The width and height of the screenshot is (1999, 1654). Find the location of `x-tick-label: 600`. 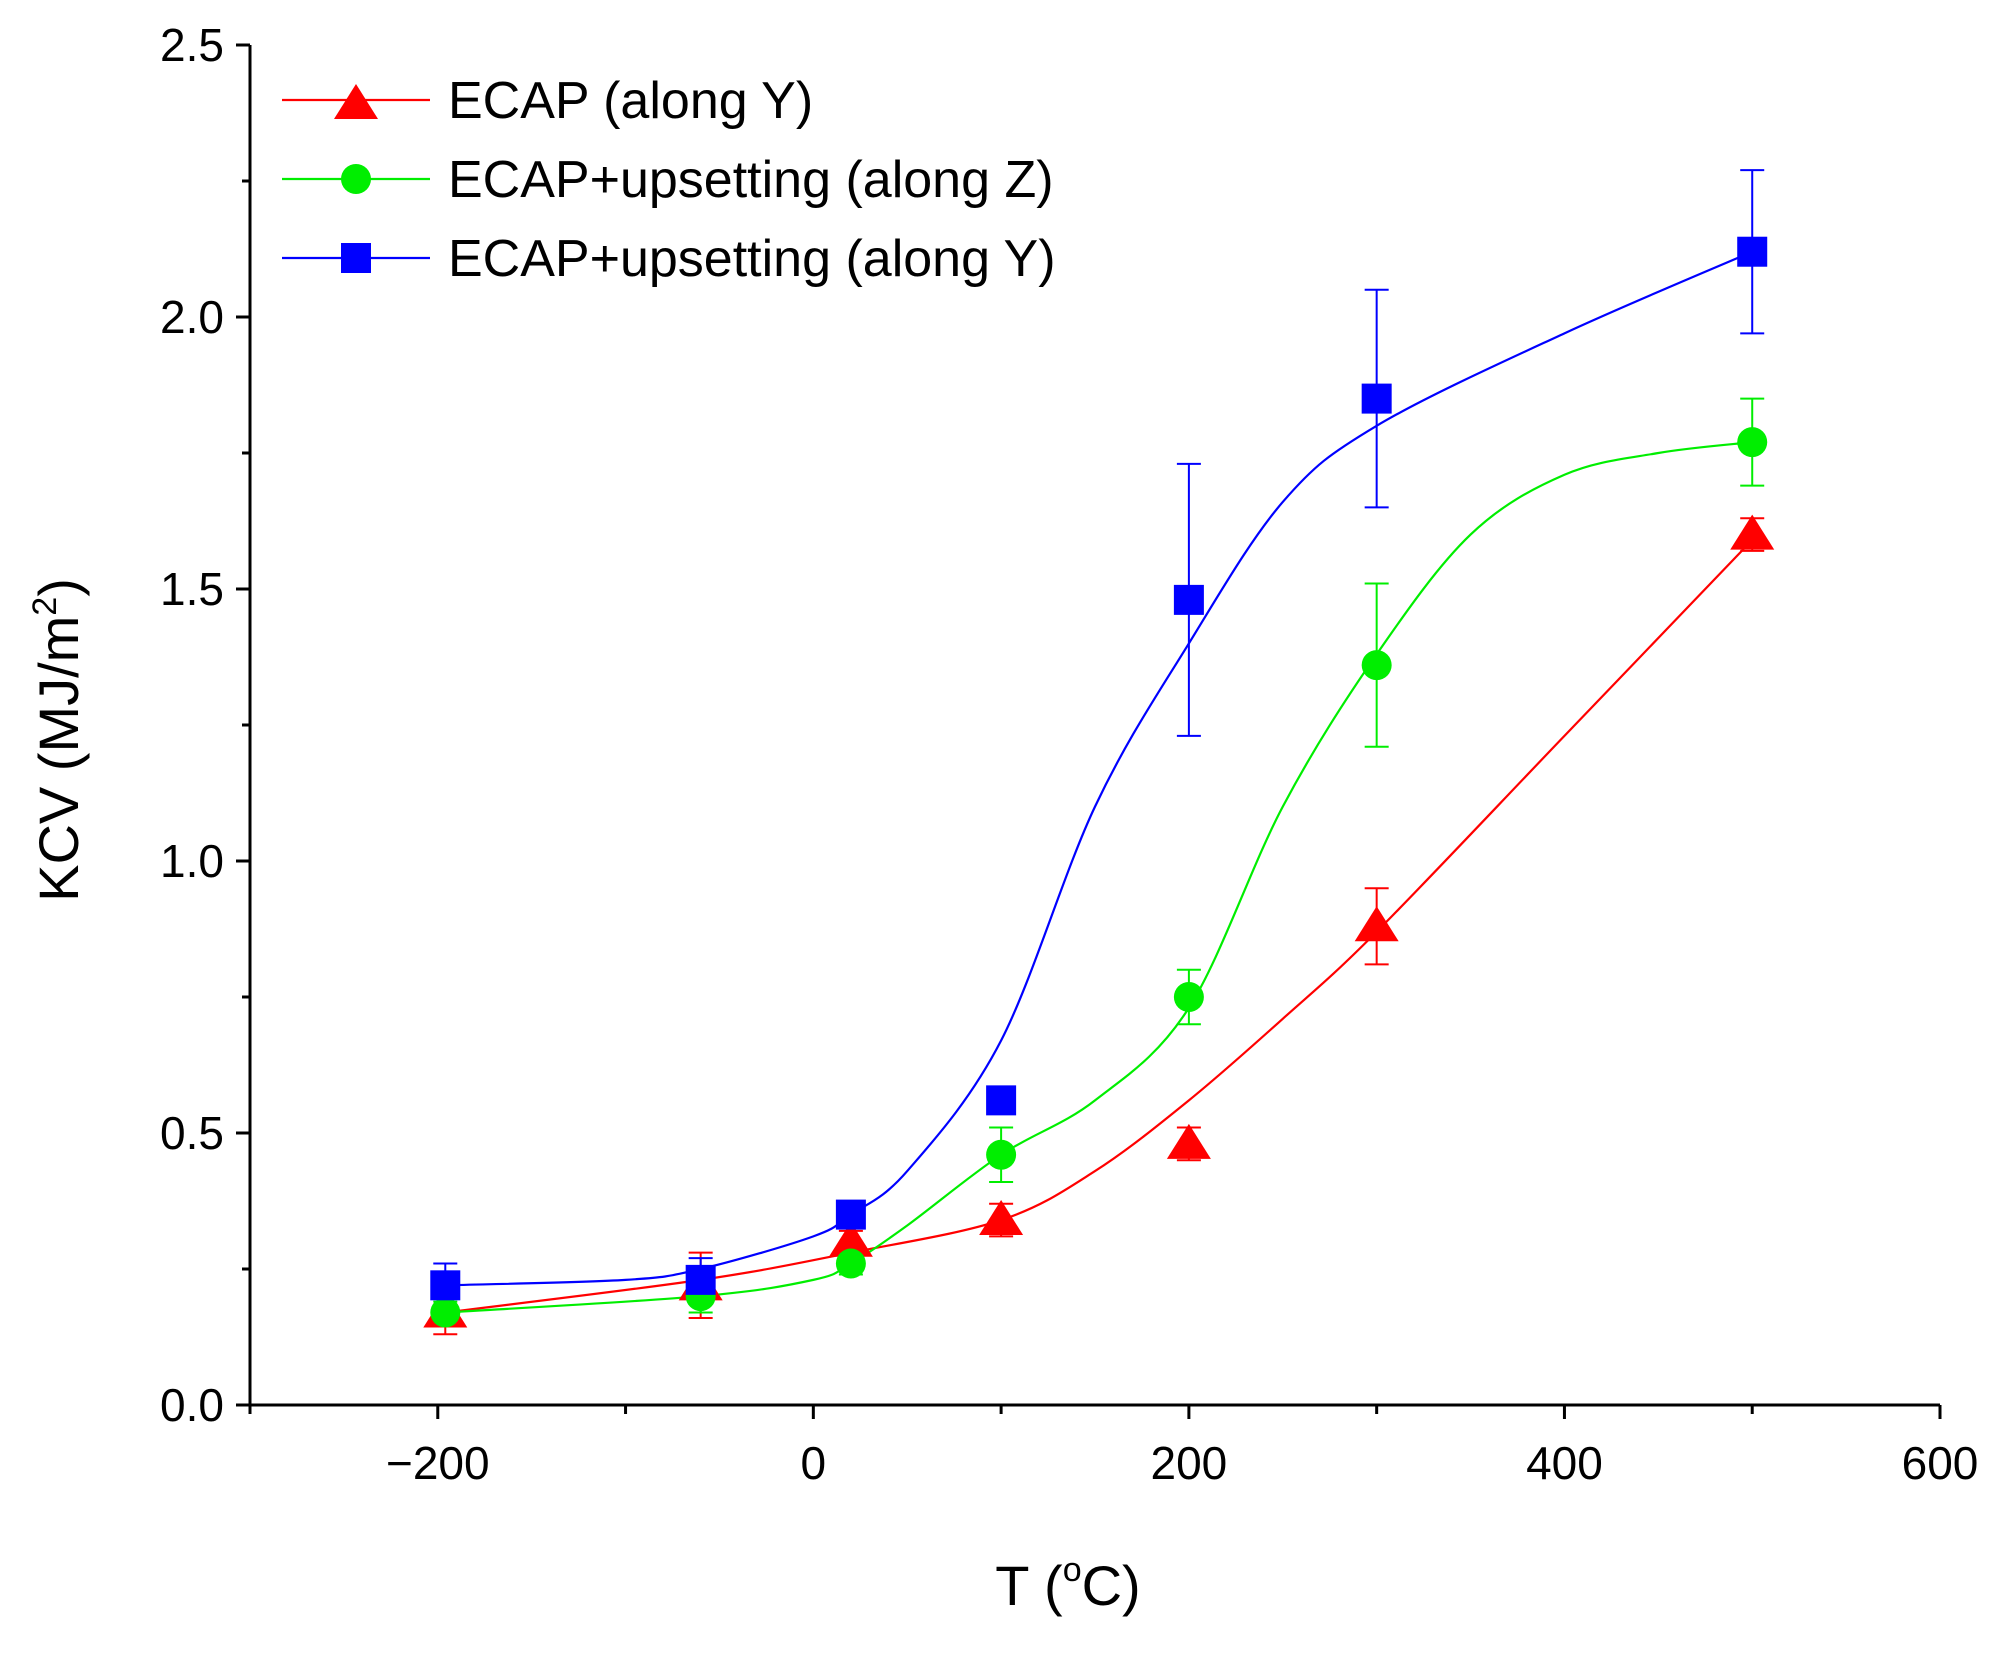

x-tick-label: 600 is located at coordinates (1940, 1463).